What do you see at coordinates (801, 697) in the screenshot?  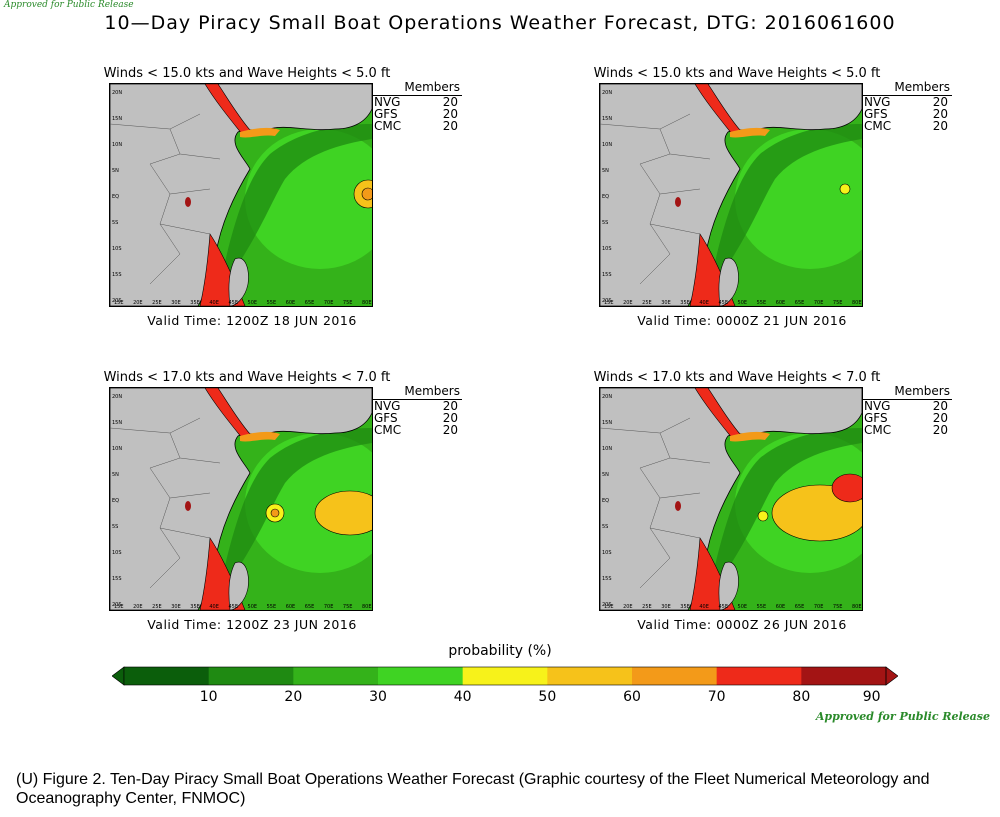 I see `colorbar-tick-label: 80` at bounding box center [801, 697].